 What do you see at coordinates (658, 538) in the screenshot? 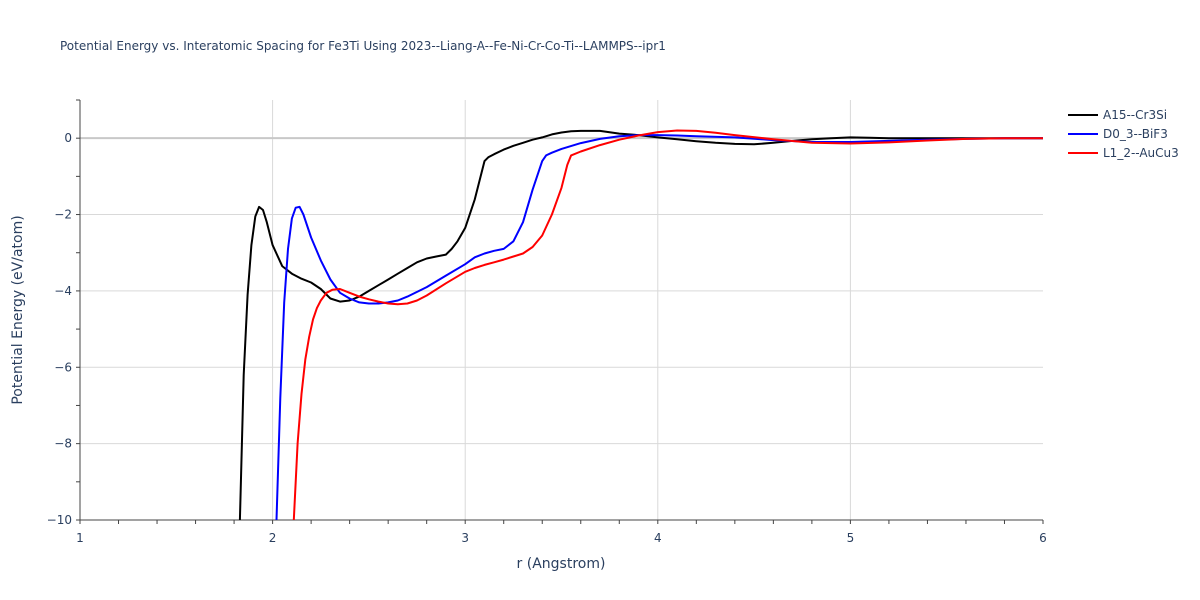
I see `x-tick-label: 4` at bounding box center [658, 538].